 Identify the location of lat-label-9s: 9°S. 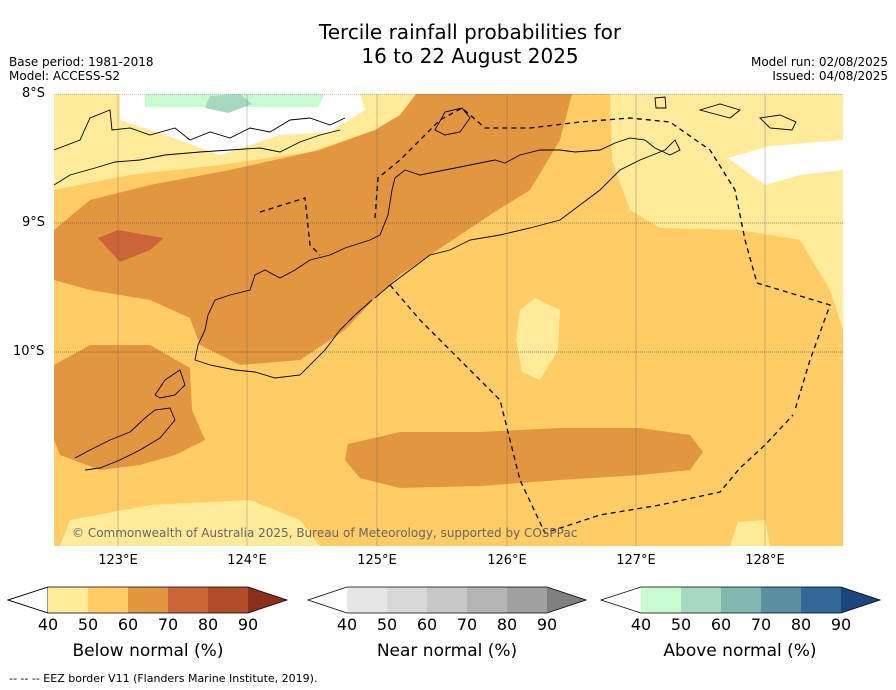
(34, 222).